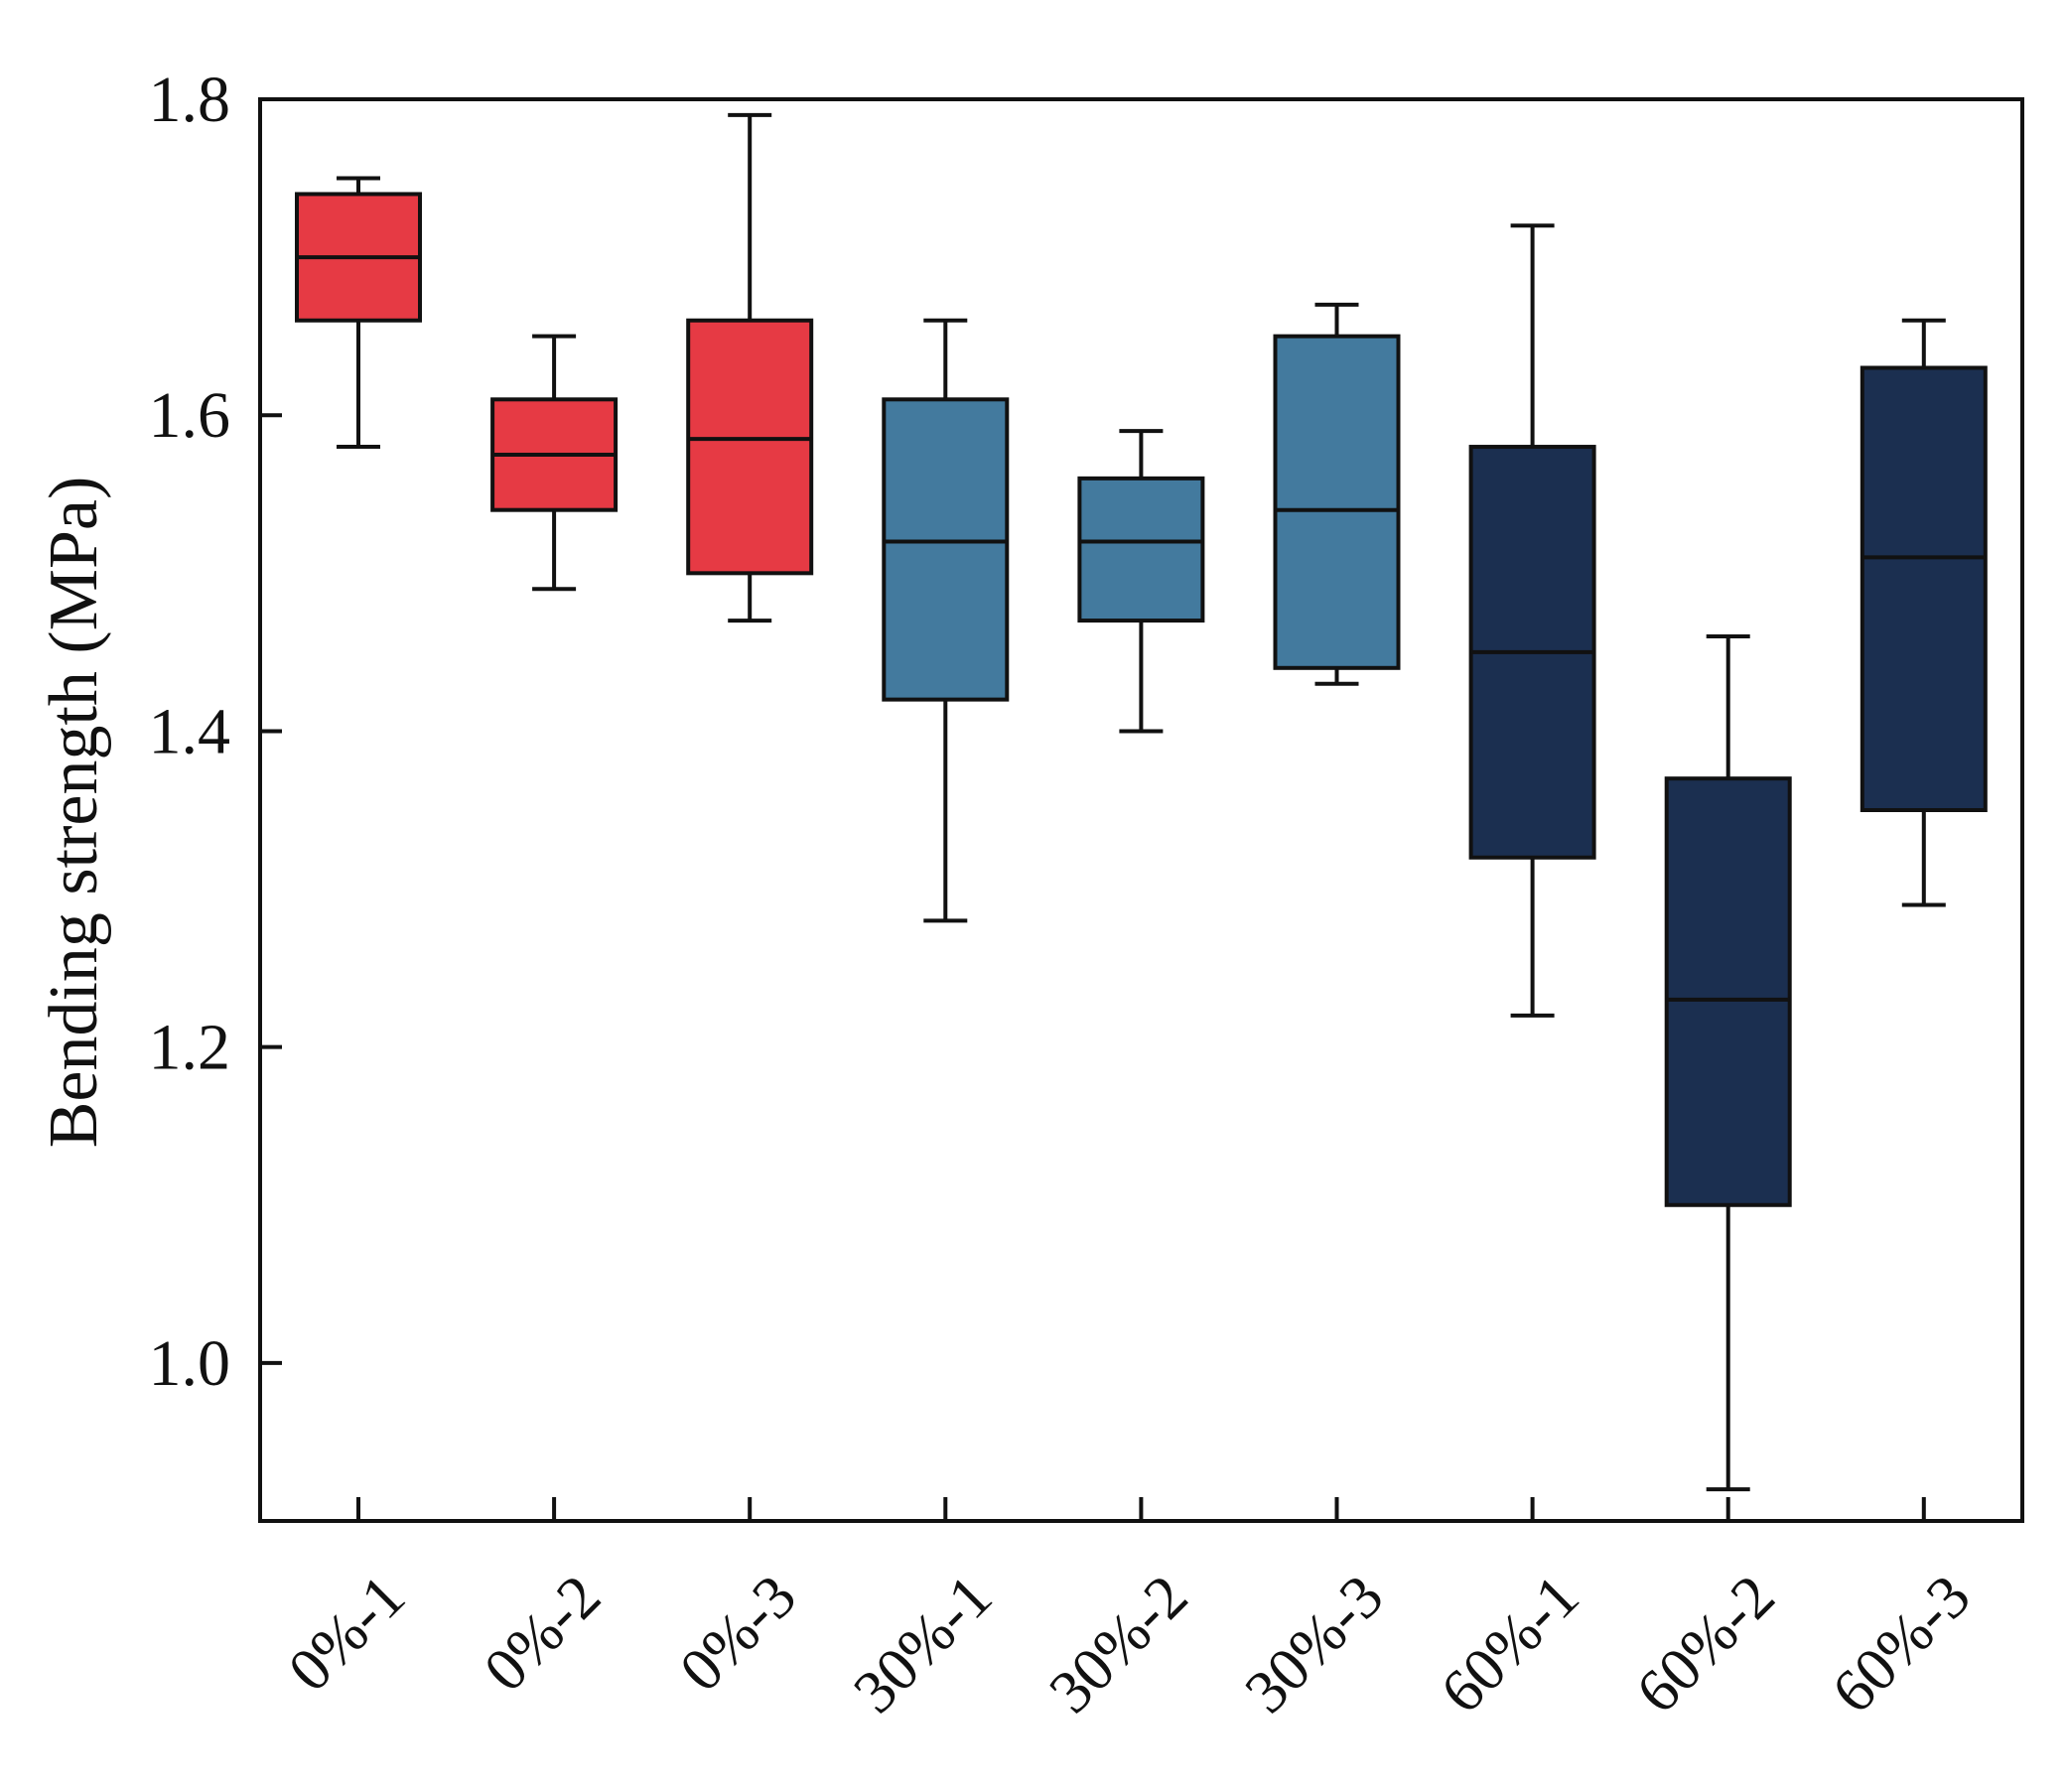 The image size is (2067, 1792). I want to click on box-60%-3, so click(1924, 612).